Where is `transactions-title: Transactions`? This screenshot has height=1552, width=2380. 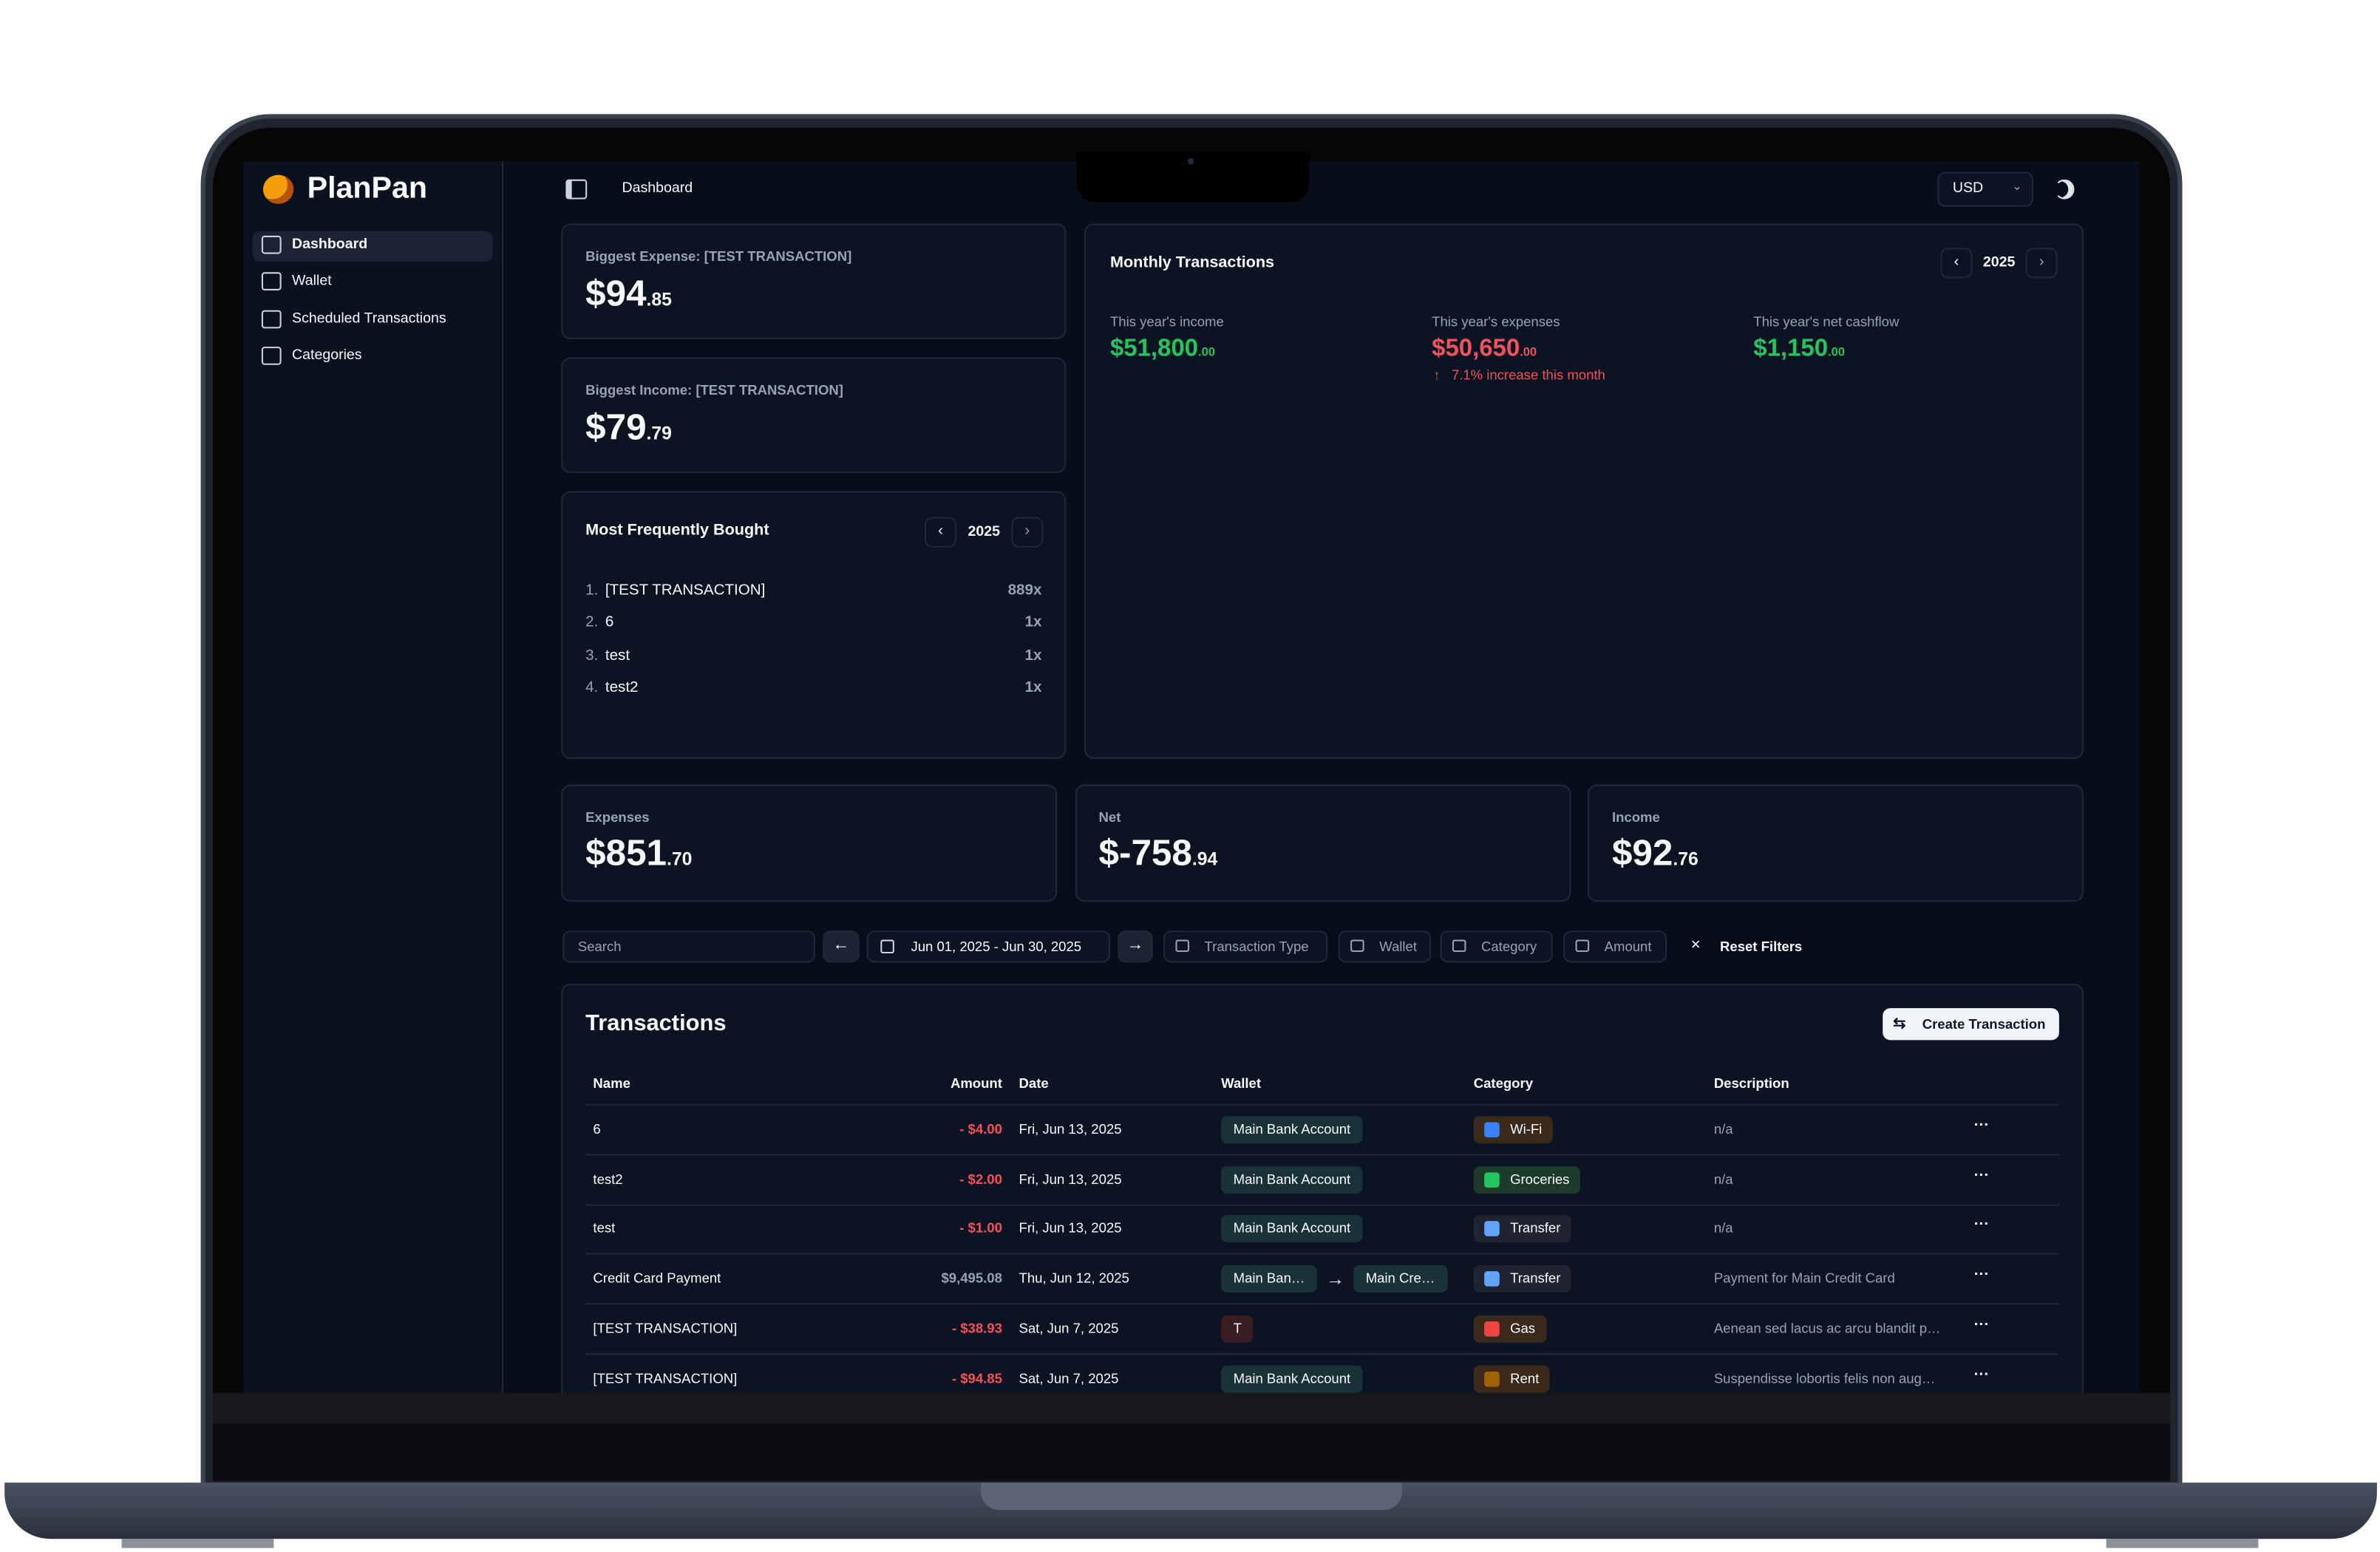 transactions-title: Transactions is located at coordinates (656, 1024).